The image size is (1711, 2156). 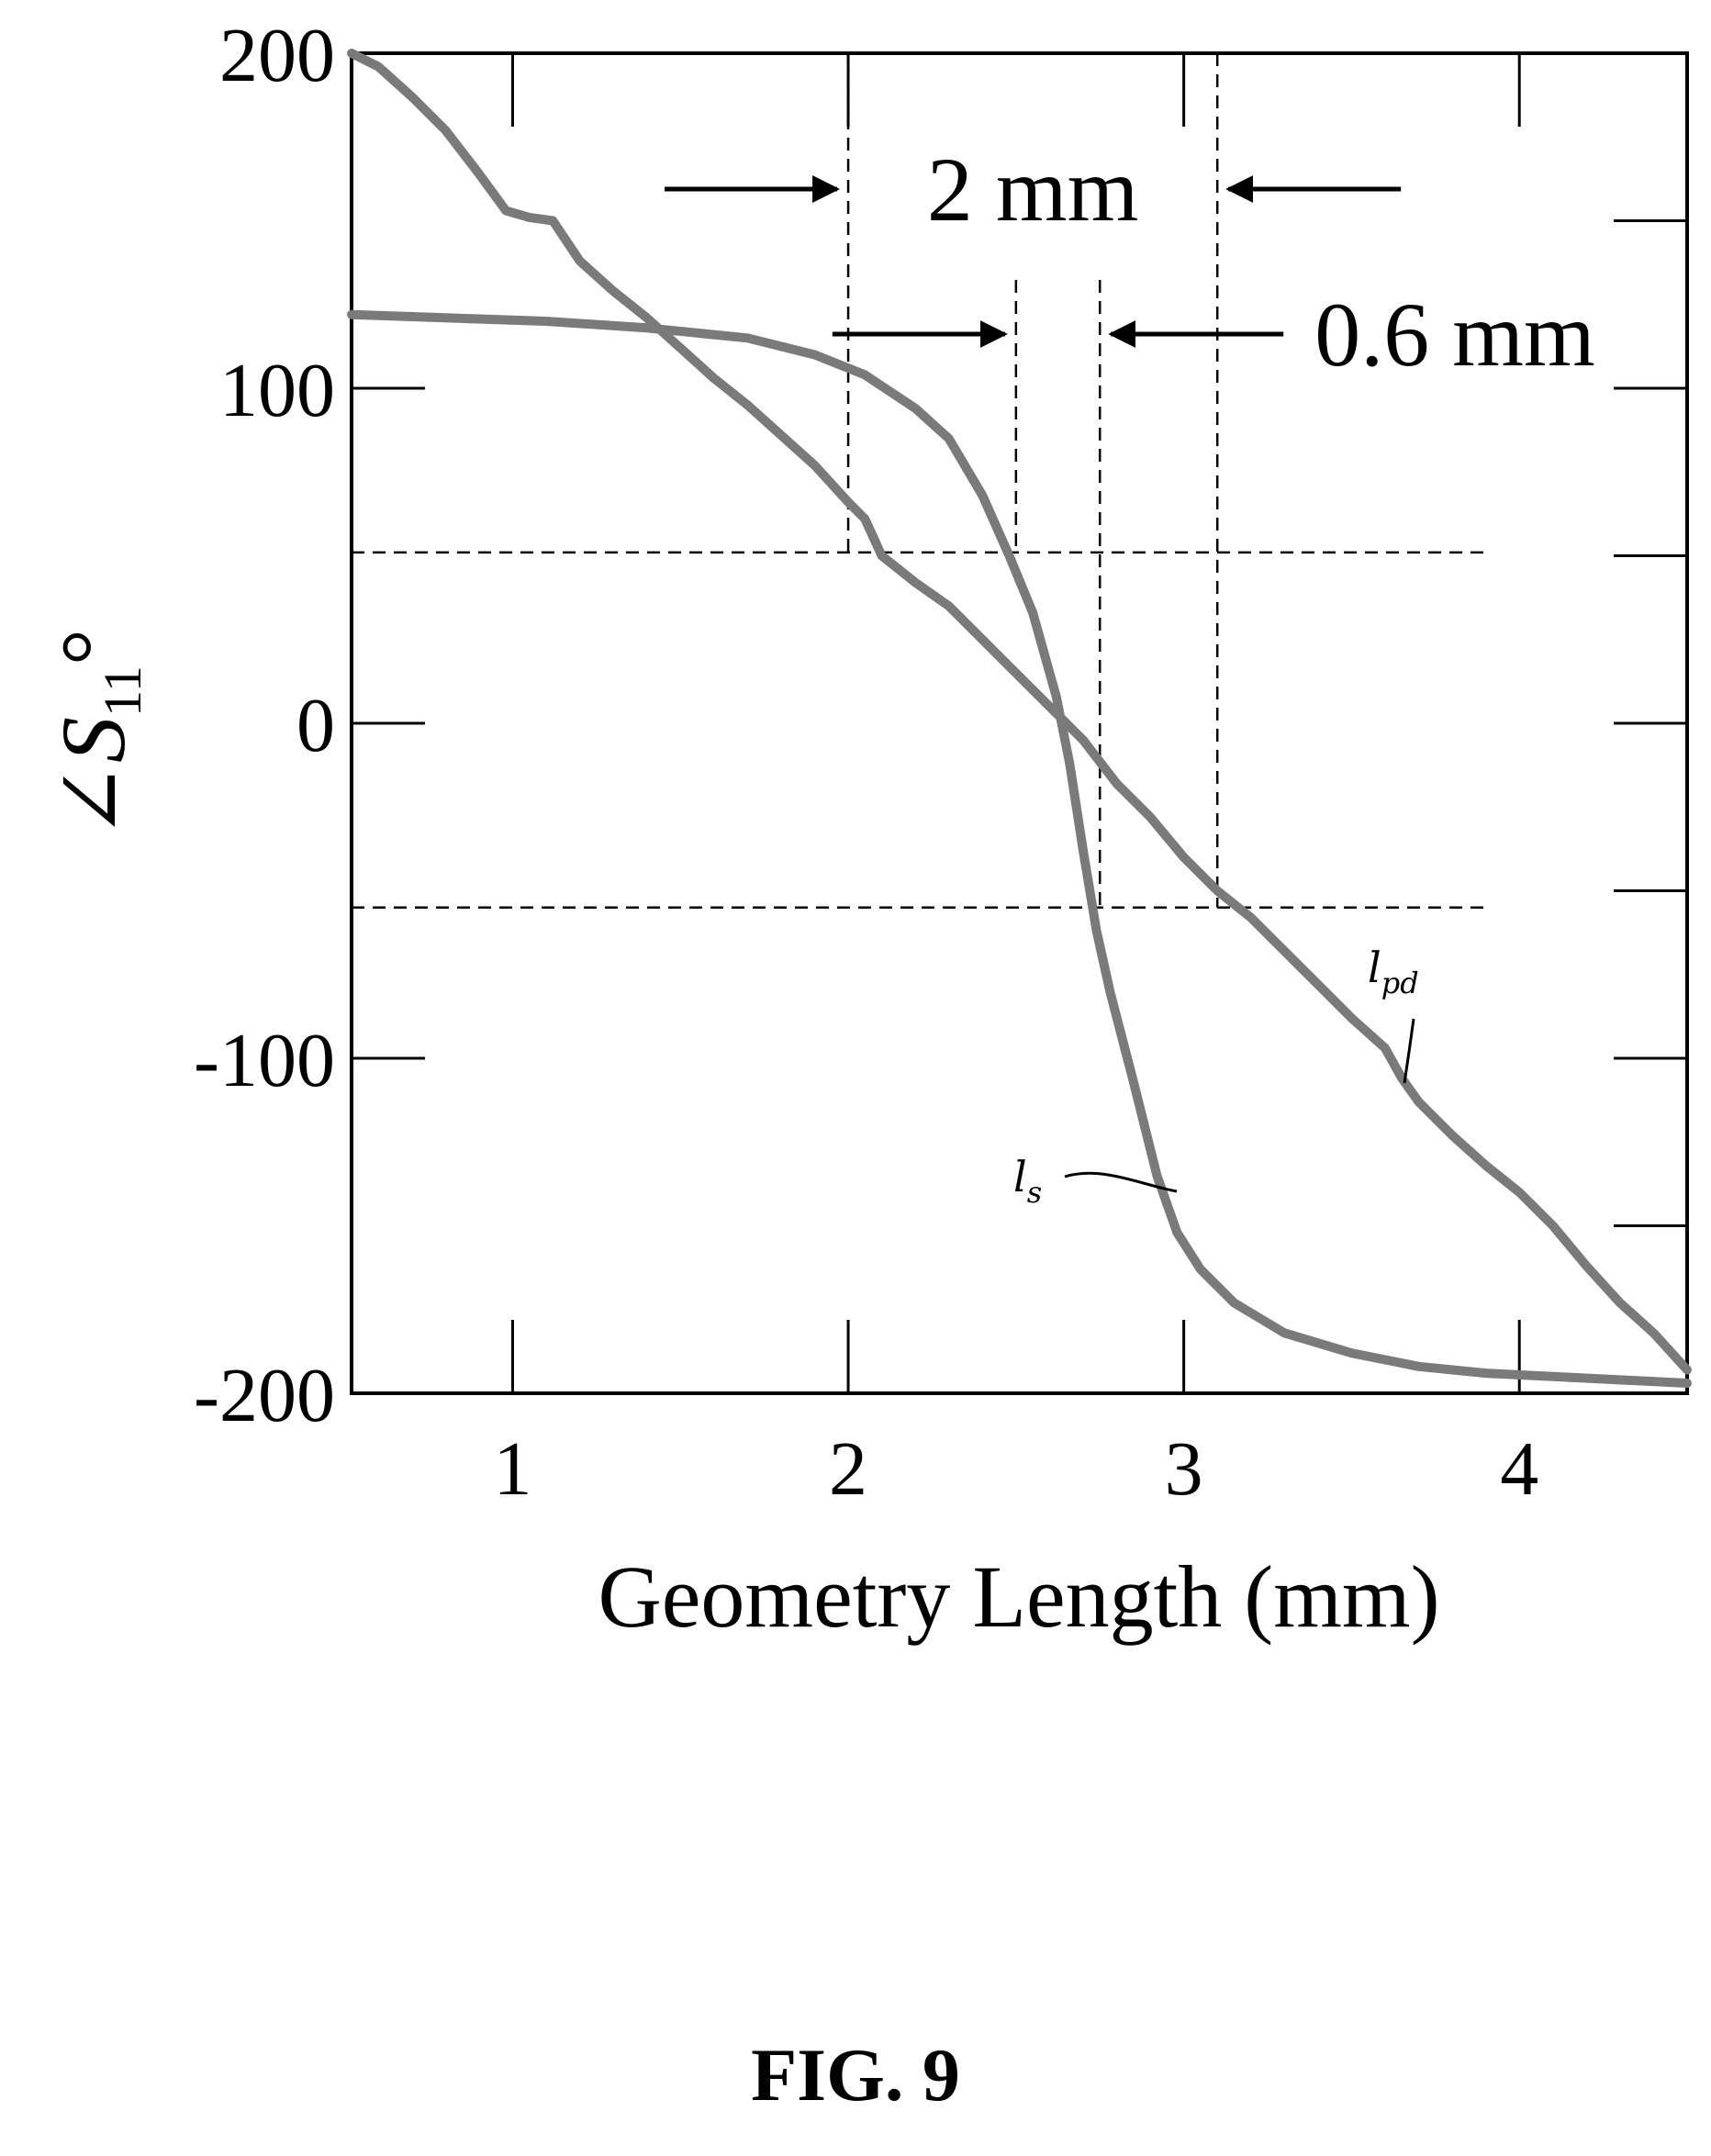 I want to click on span-06mm-label: 0.6 mm, so click(x=1454, y=334).